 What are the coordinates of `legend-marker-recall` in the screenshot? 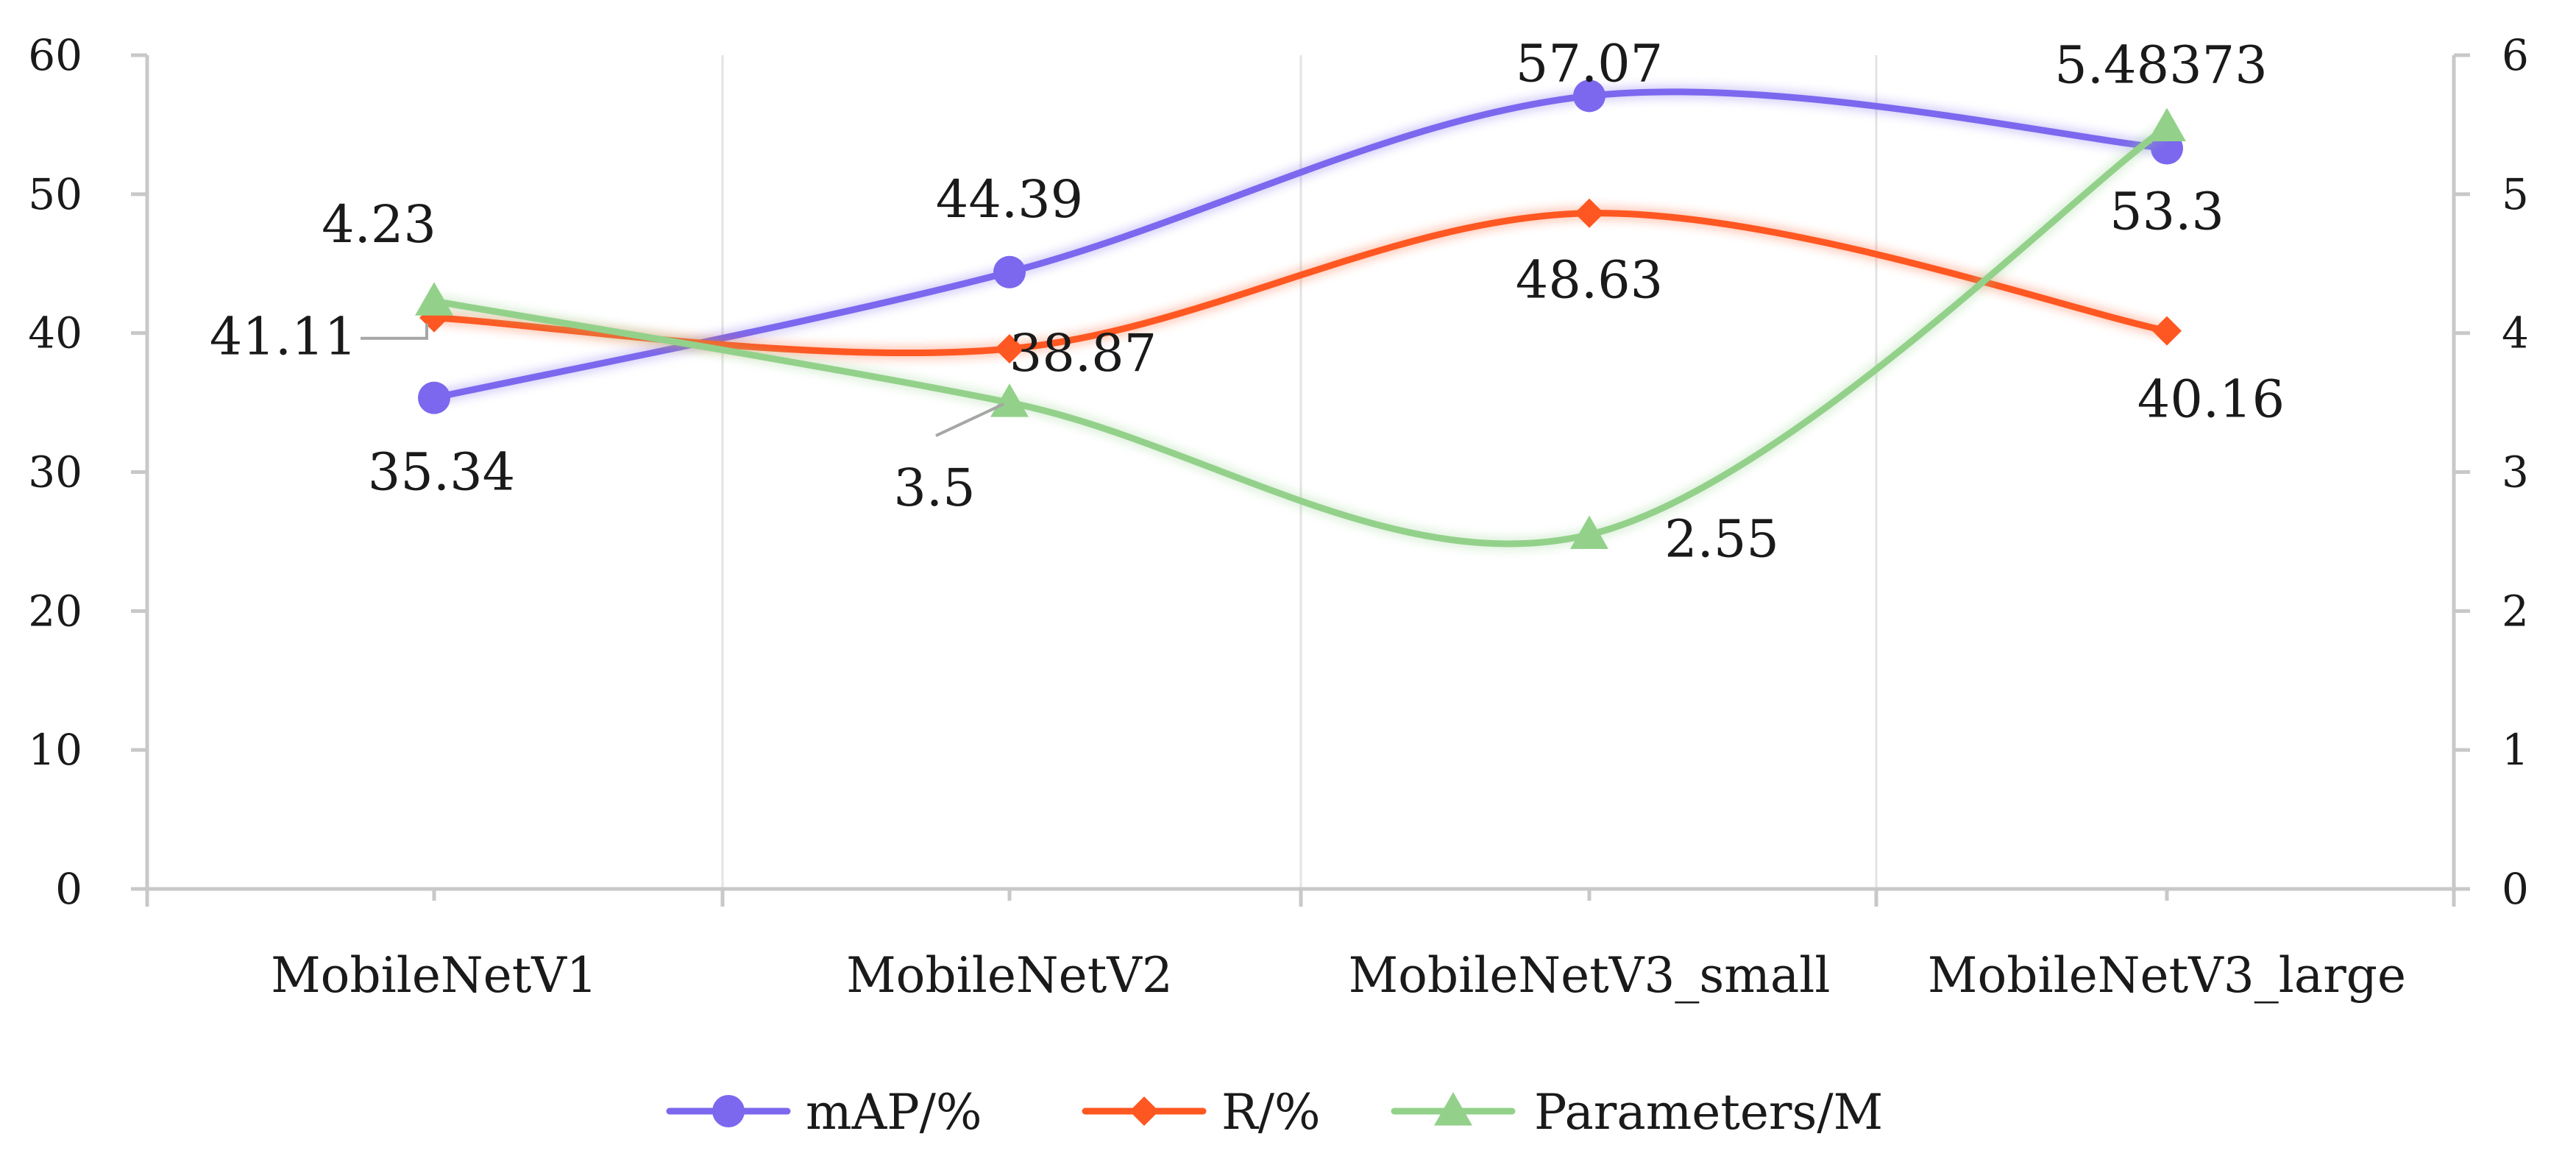 It's located at (1144, 1111).